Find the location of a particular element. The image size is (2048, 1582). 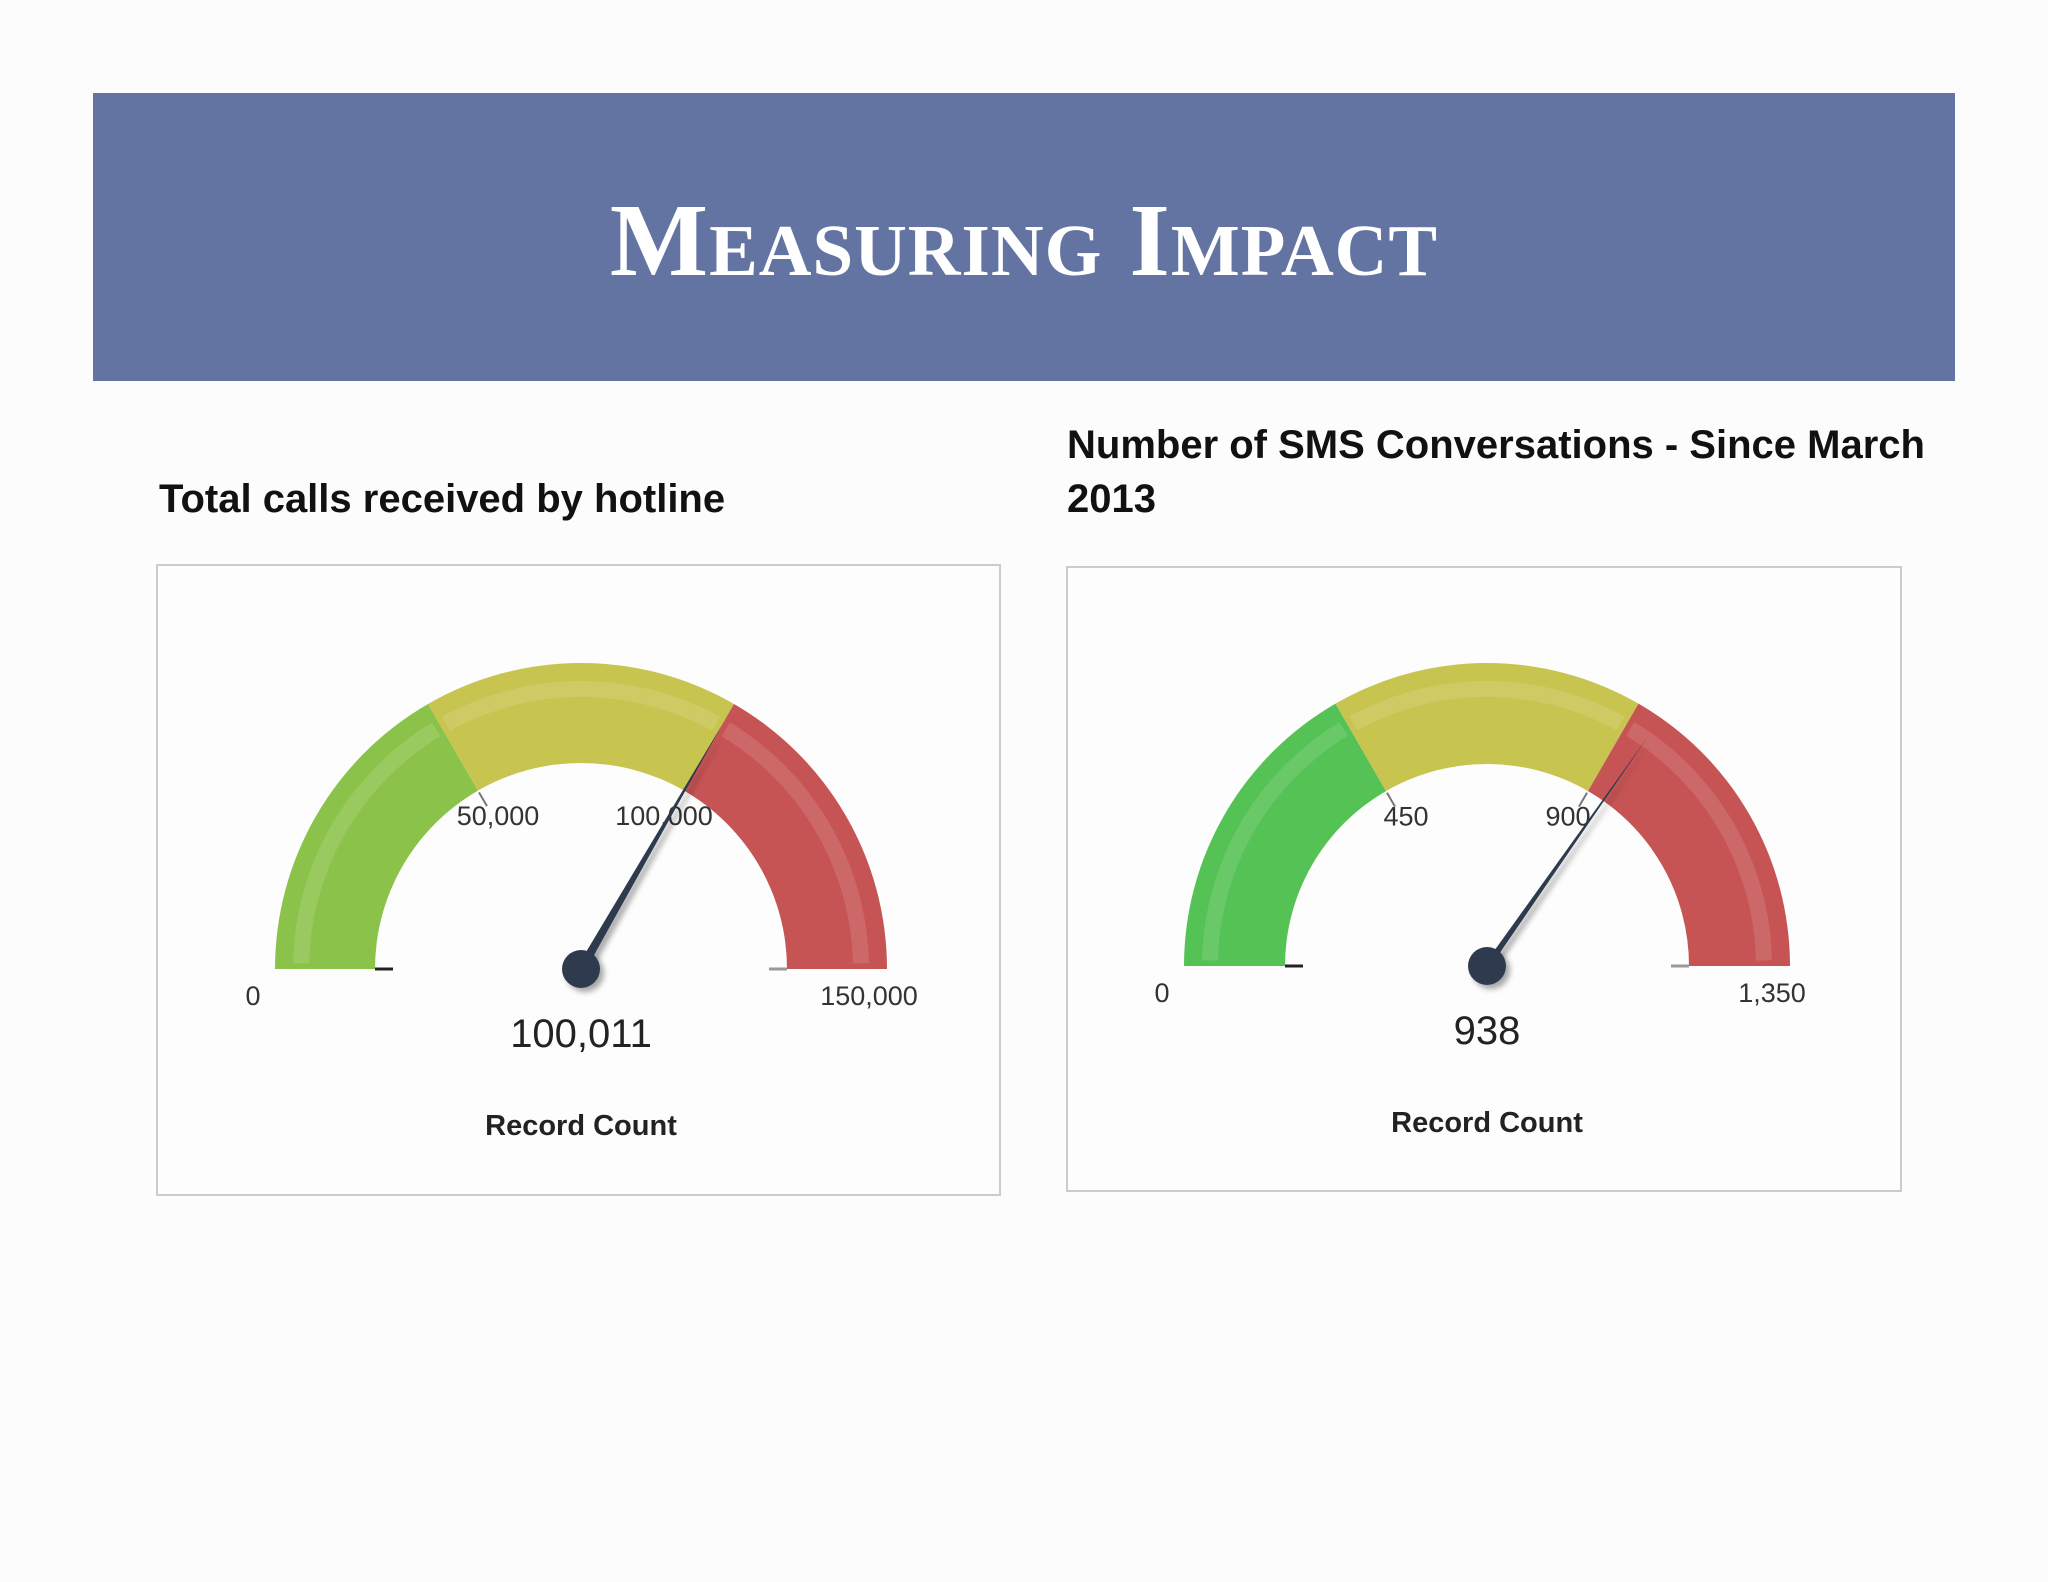

gauge-value: 100,011 is located at coordinates (581, 1034).